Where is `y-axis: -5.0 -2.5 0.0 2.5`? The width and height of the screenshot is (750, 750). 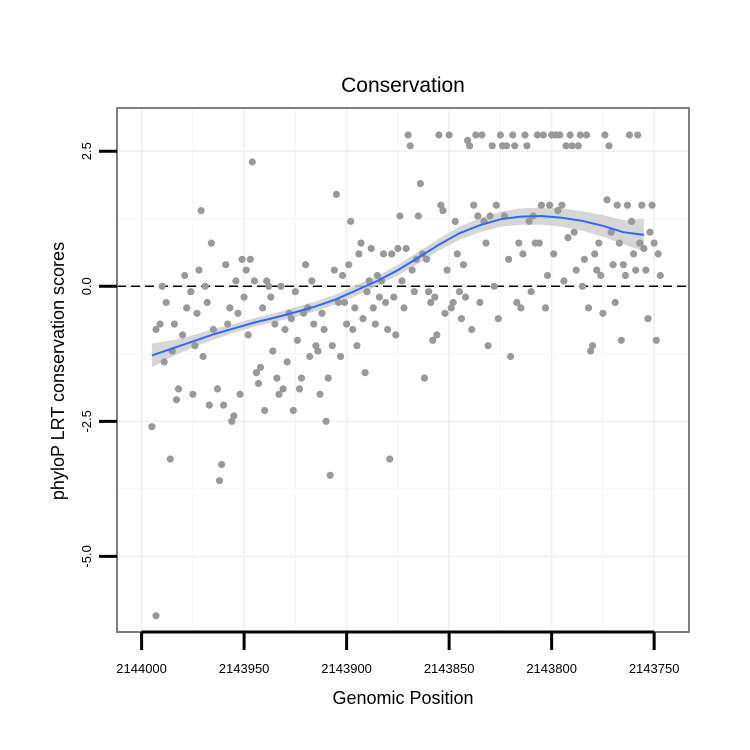
y-axis: -5.0 -2.5 0.0 2.5 is located at coordinates (98, 355).